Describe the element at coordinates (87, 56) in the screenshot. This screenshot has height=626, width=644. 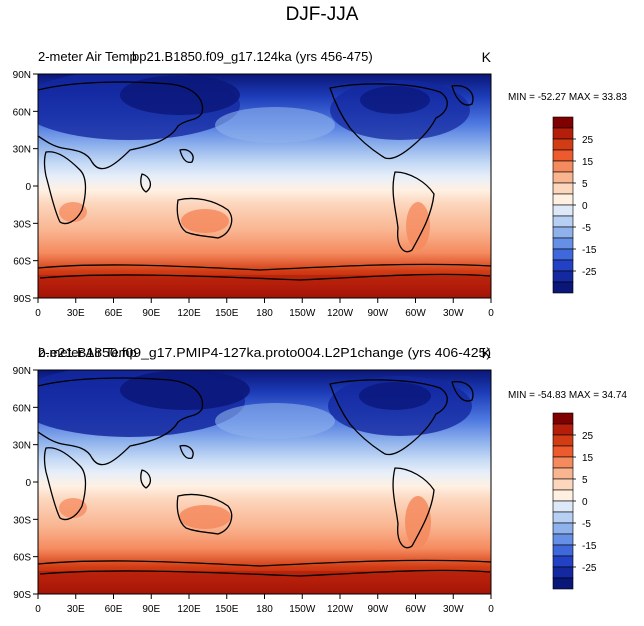
I see `panel-1-title-variable: 2-meter Air Temp` at that location.